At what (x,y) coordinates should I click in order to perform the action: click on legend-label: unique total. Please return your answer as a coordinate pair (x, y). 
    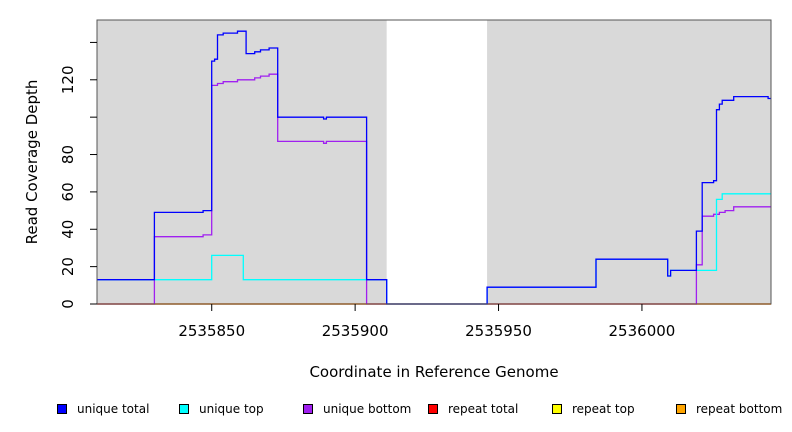
    Looking at the image, I should click on (113, 409).